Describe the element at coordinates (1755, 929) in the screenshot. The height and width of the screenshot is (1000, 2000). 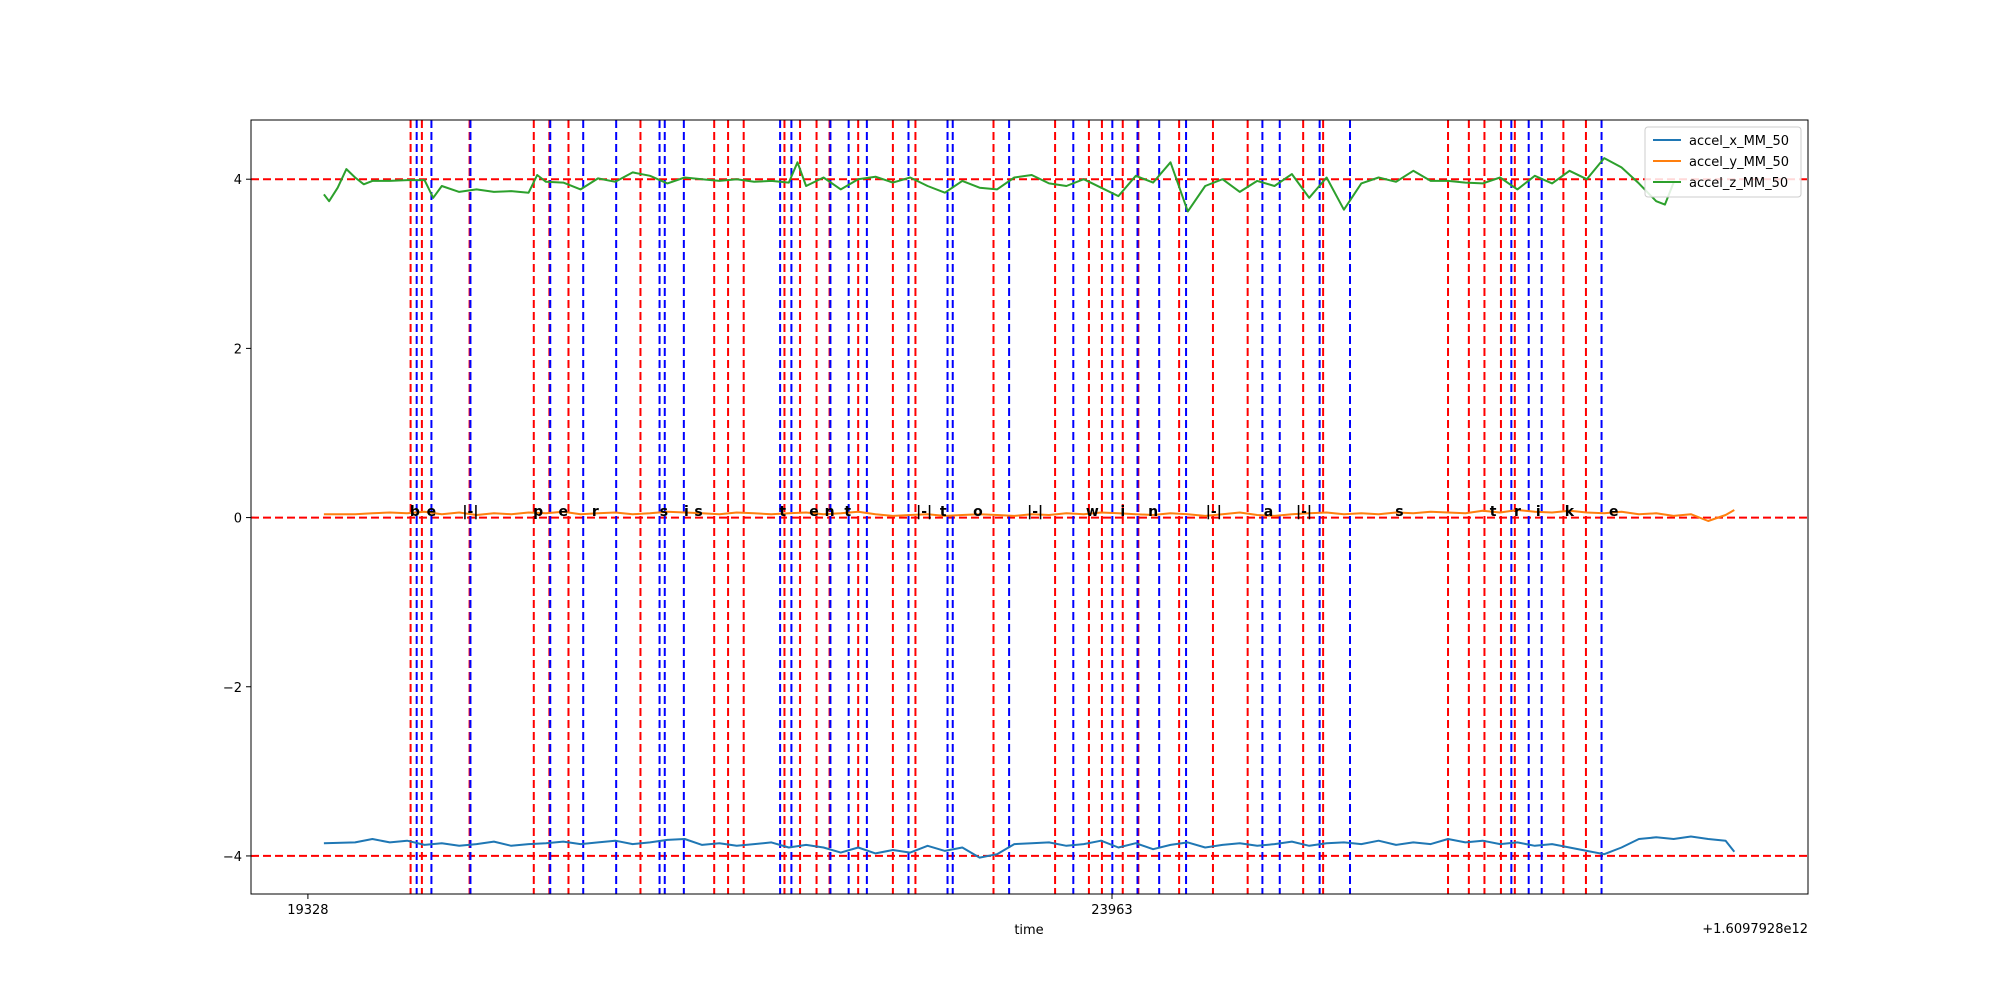
I see `x-axis-offset-label: +1.6097928e12` at that location.